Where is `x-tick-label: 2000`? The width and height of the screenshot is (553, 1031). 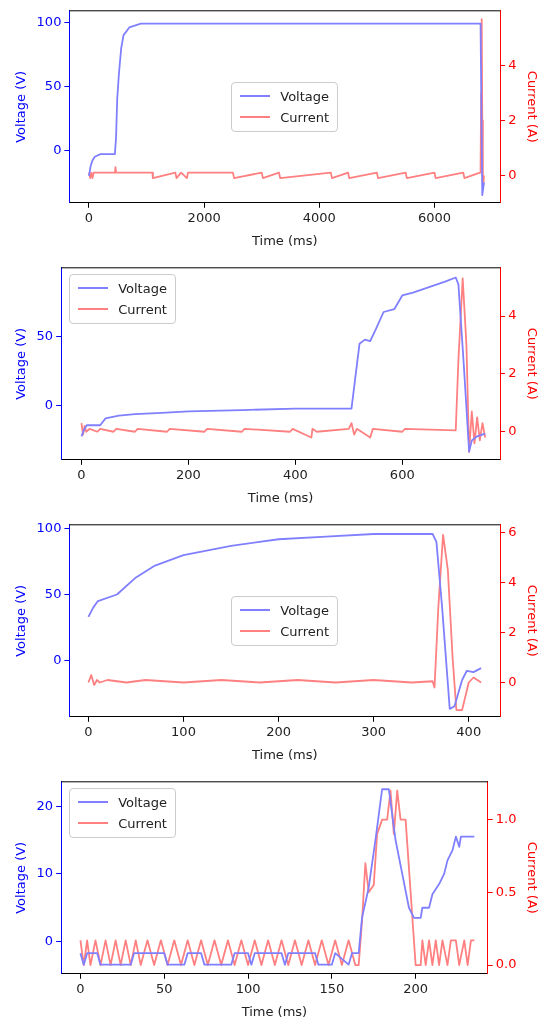 x-tick-label: 2000 is located at coordinates (204, 217).